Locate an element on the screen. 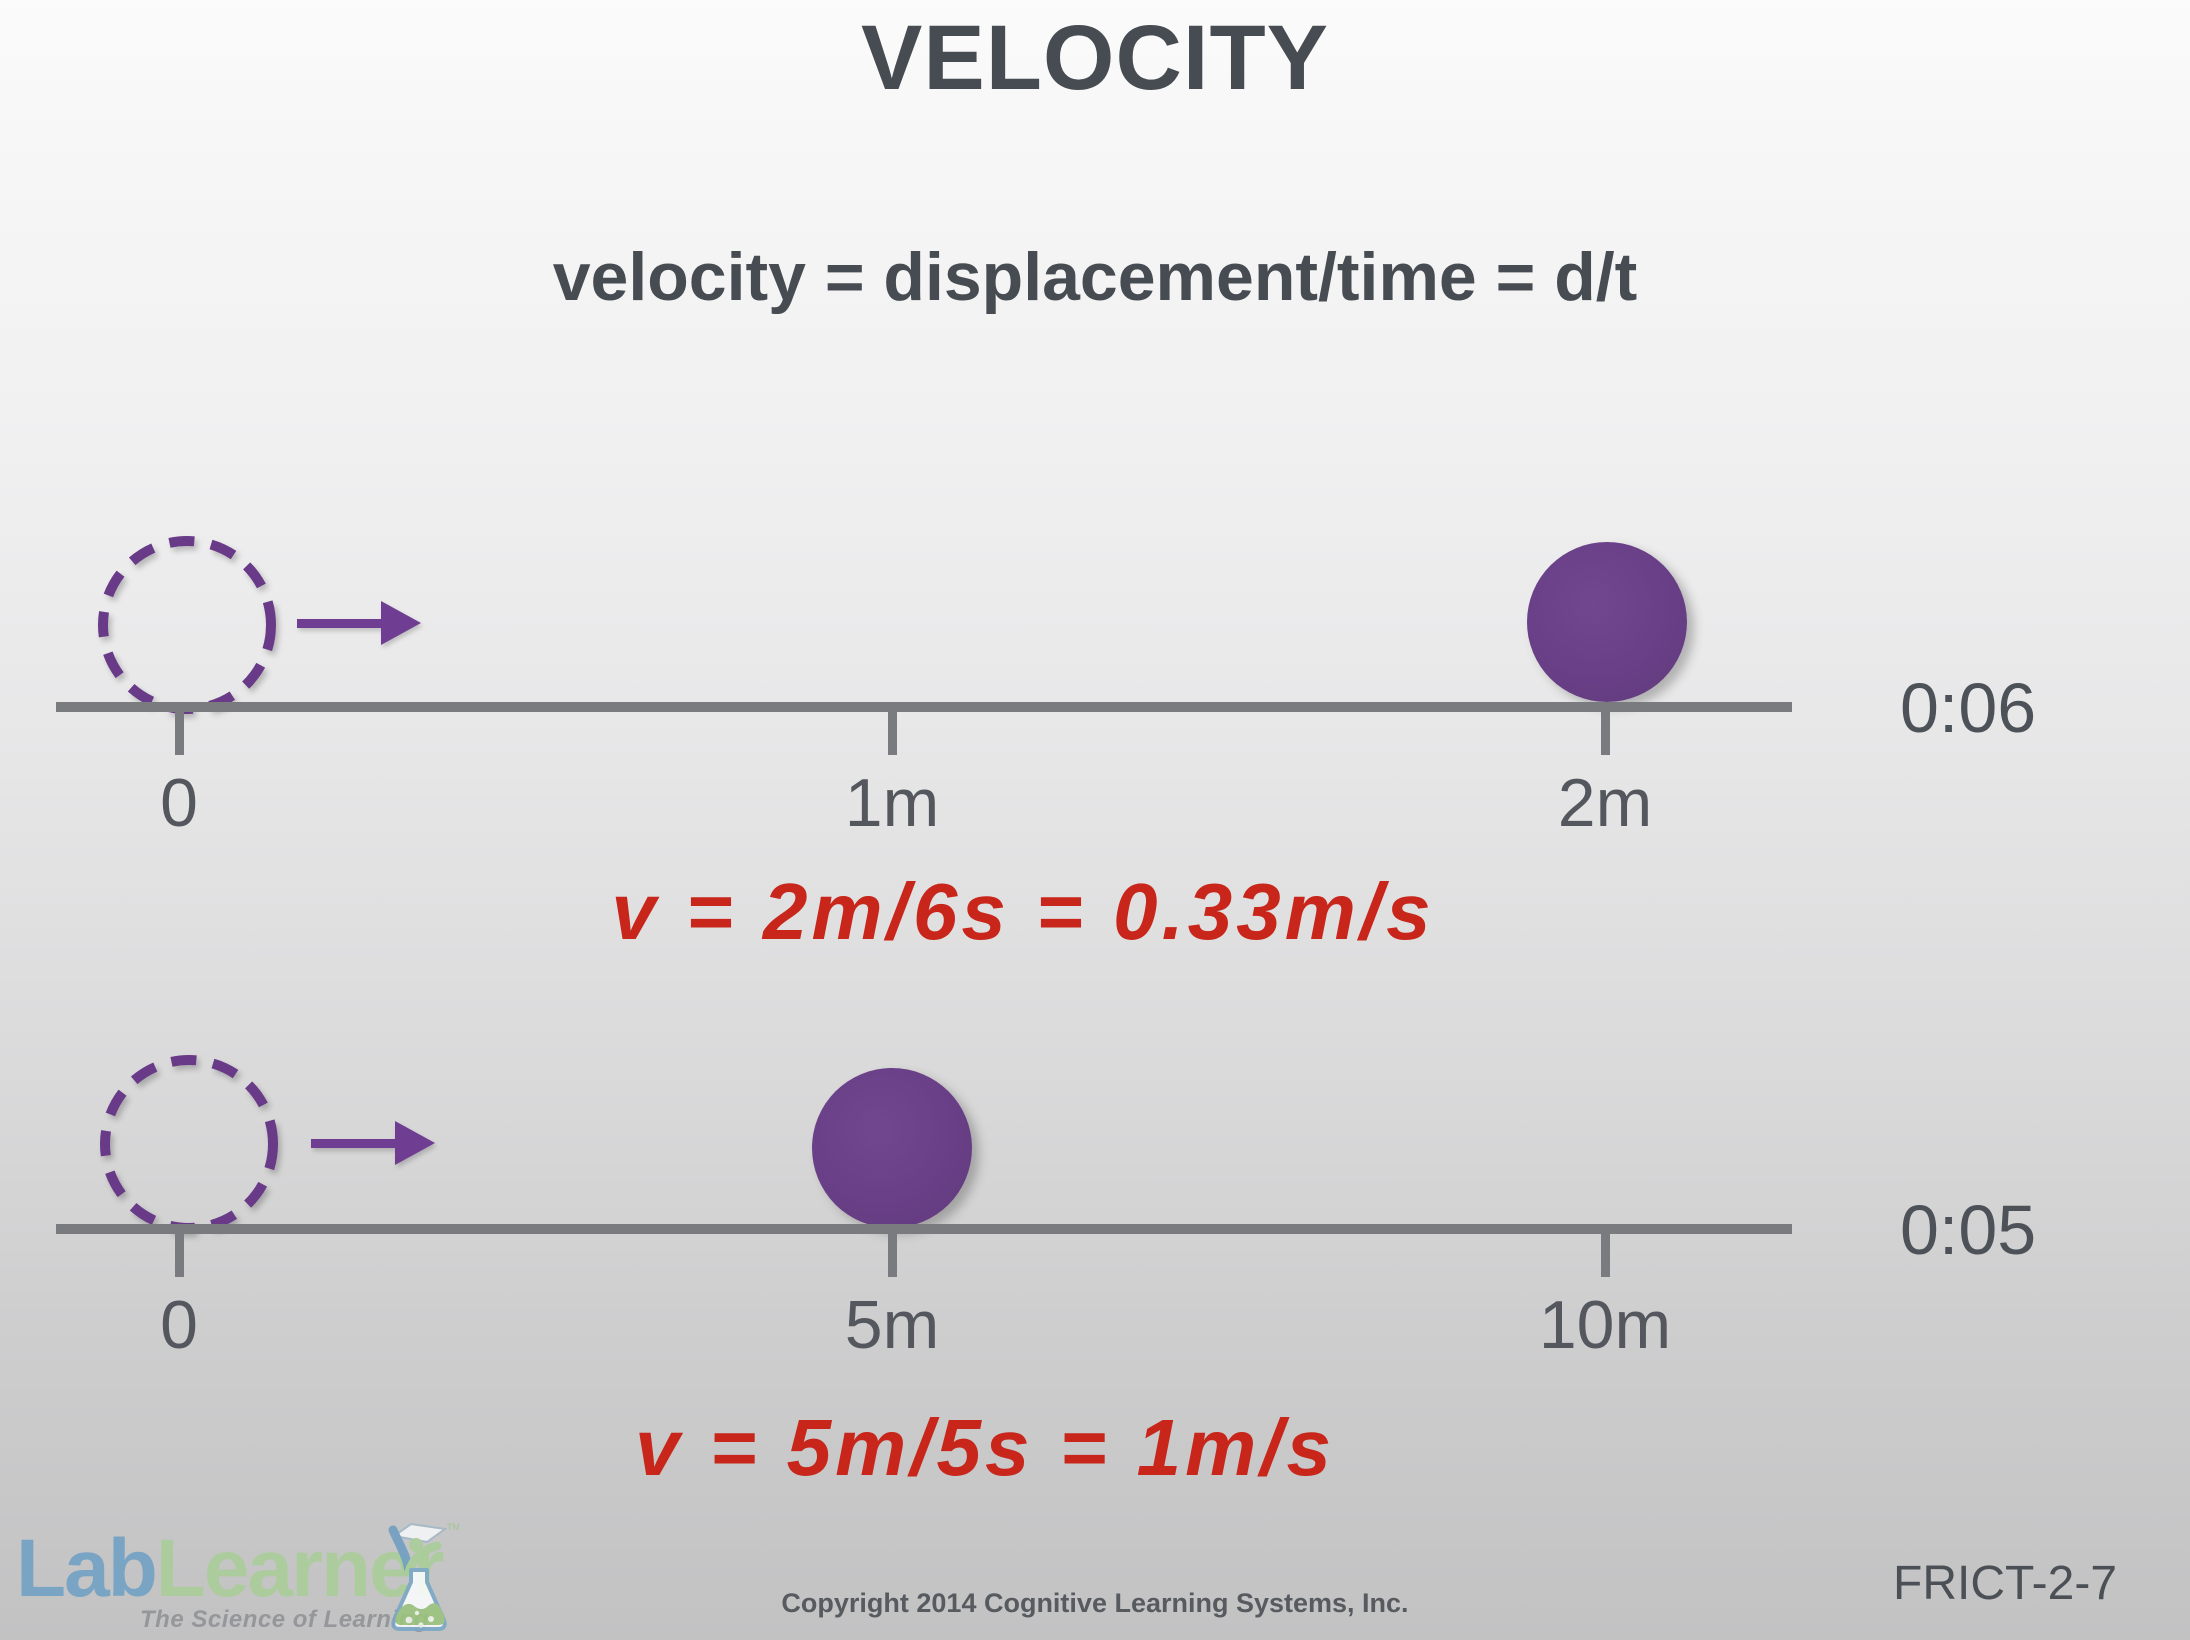  logo-tagline: The Science of Learning is located at coordinates (284, 1619).